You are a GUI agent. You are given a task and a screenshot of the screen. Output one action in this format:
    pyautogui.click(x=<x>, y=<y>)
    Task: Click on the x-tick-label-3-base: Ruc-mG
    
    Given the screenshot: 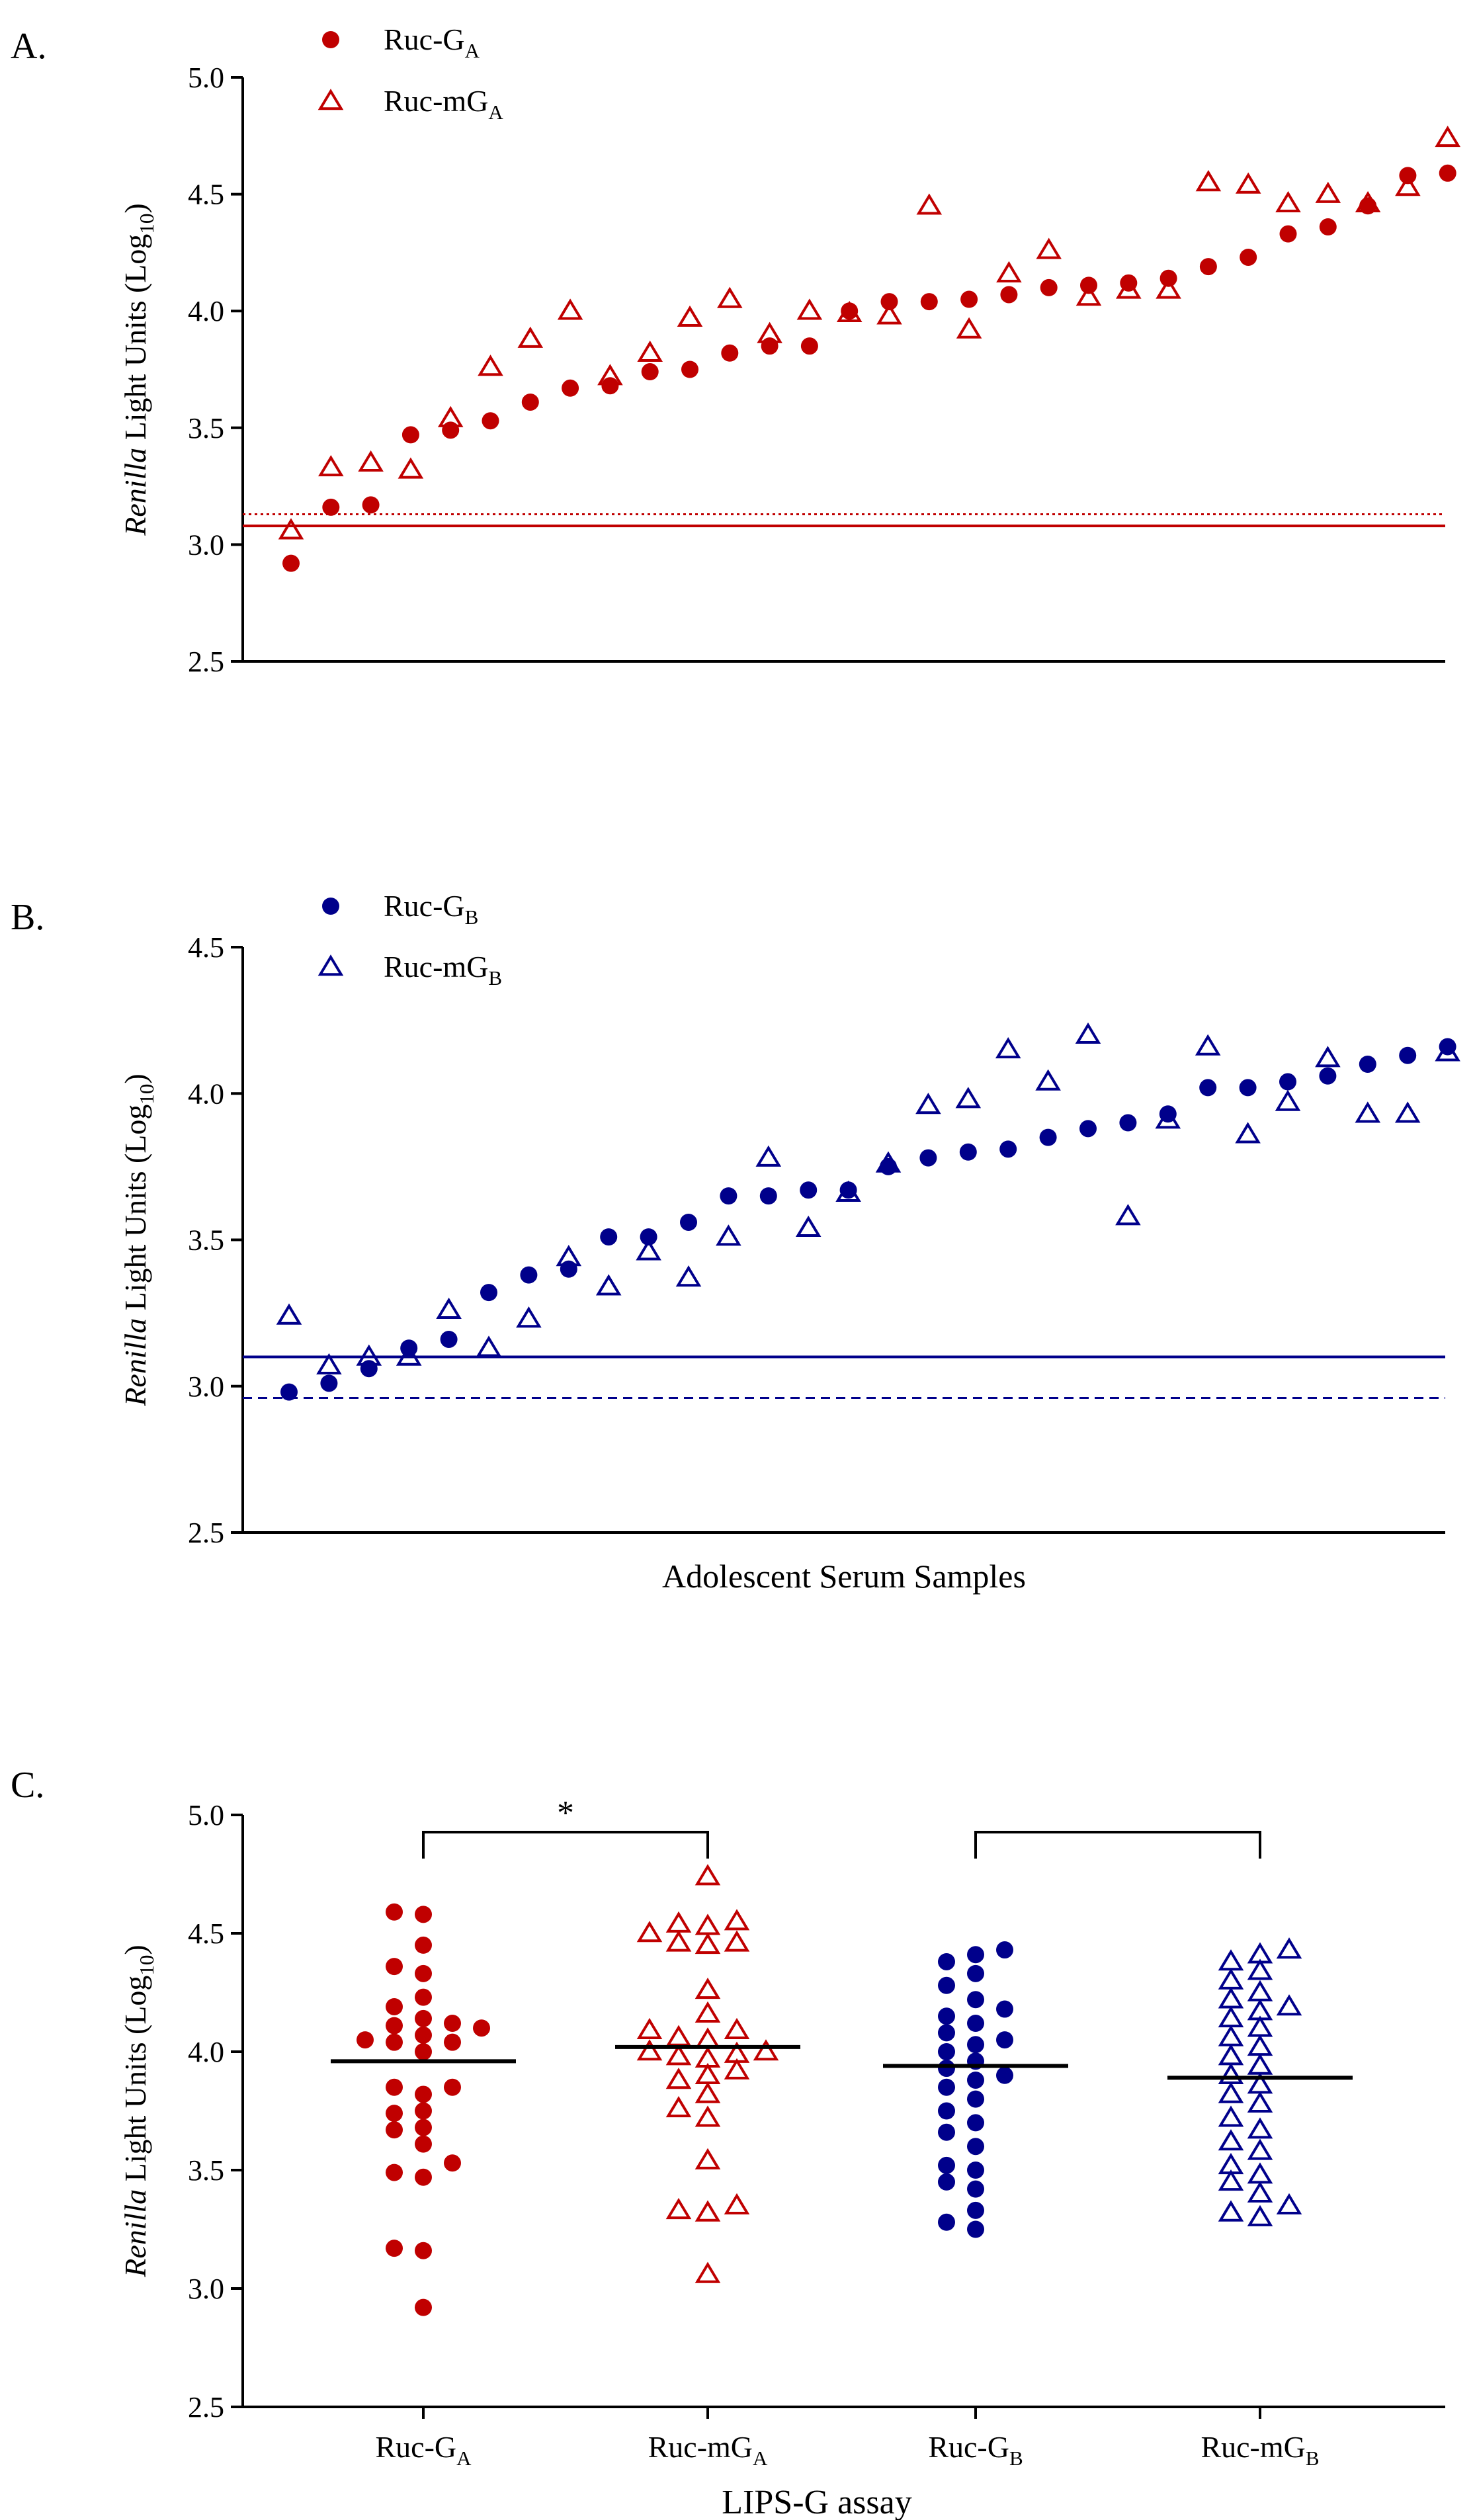 What is the action you would take?
    pyautogui.click(x=1253, y=2447)
    